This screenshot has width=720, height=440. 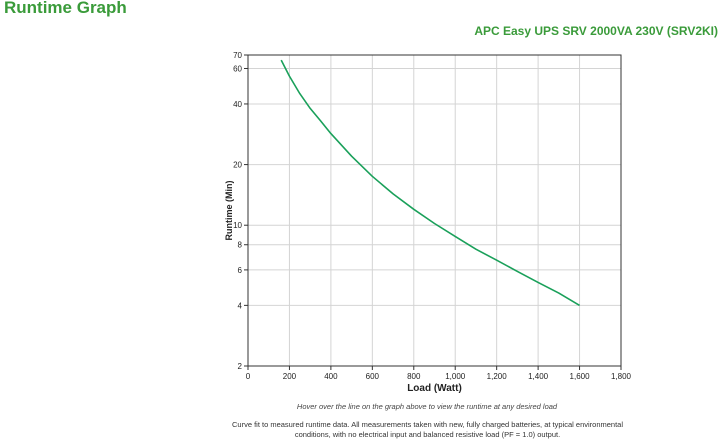 I want to click on product-title: APC Easy UPS SRV 2000VA 230V (SRV2KI), so click(x=596, y=31).